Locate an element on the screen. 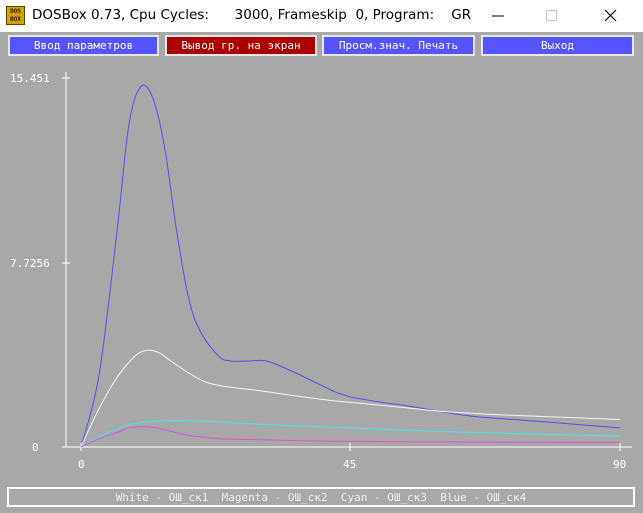  app-icon-label: DOS BOX is located at coordinates (15, 15).